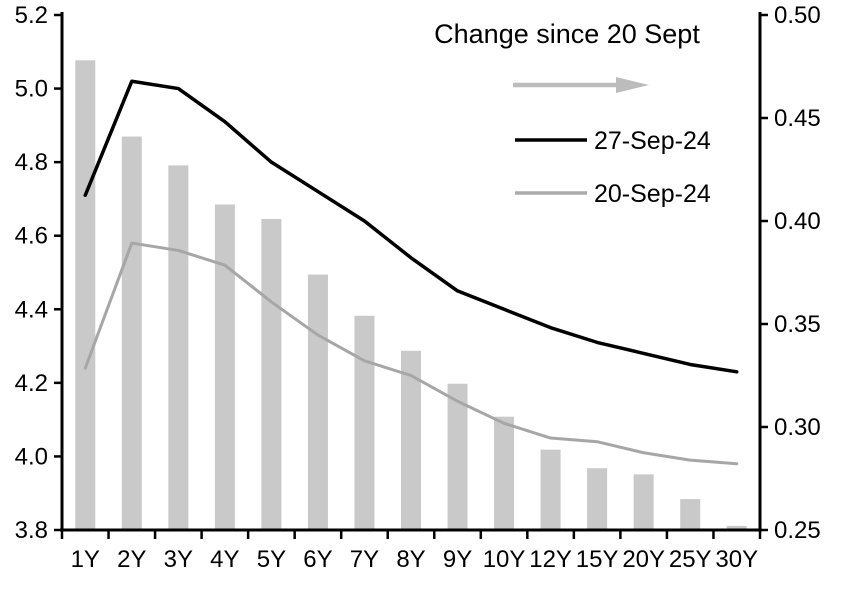  I want to click on left-axis-label: 5.0, so click(31, 89).